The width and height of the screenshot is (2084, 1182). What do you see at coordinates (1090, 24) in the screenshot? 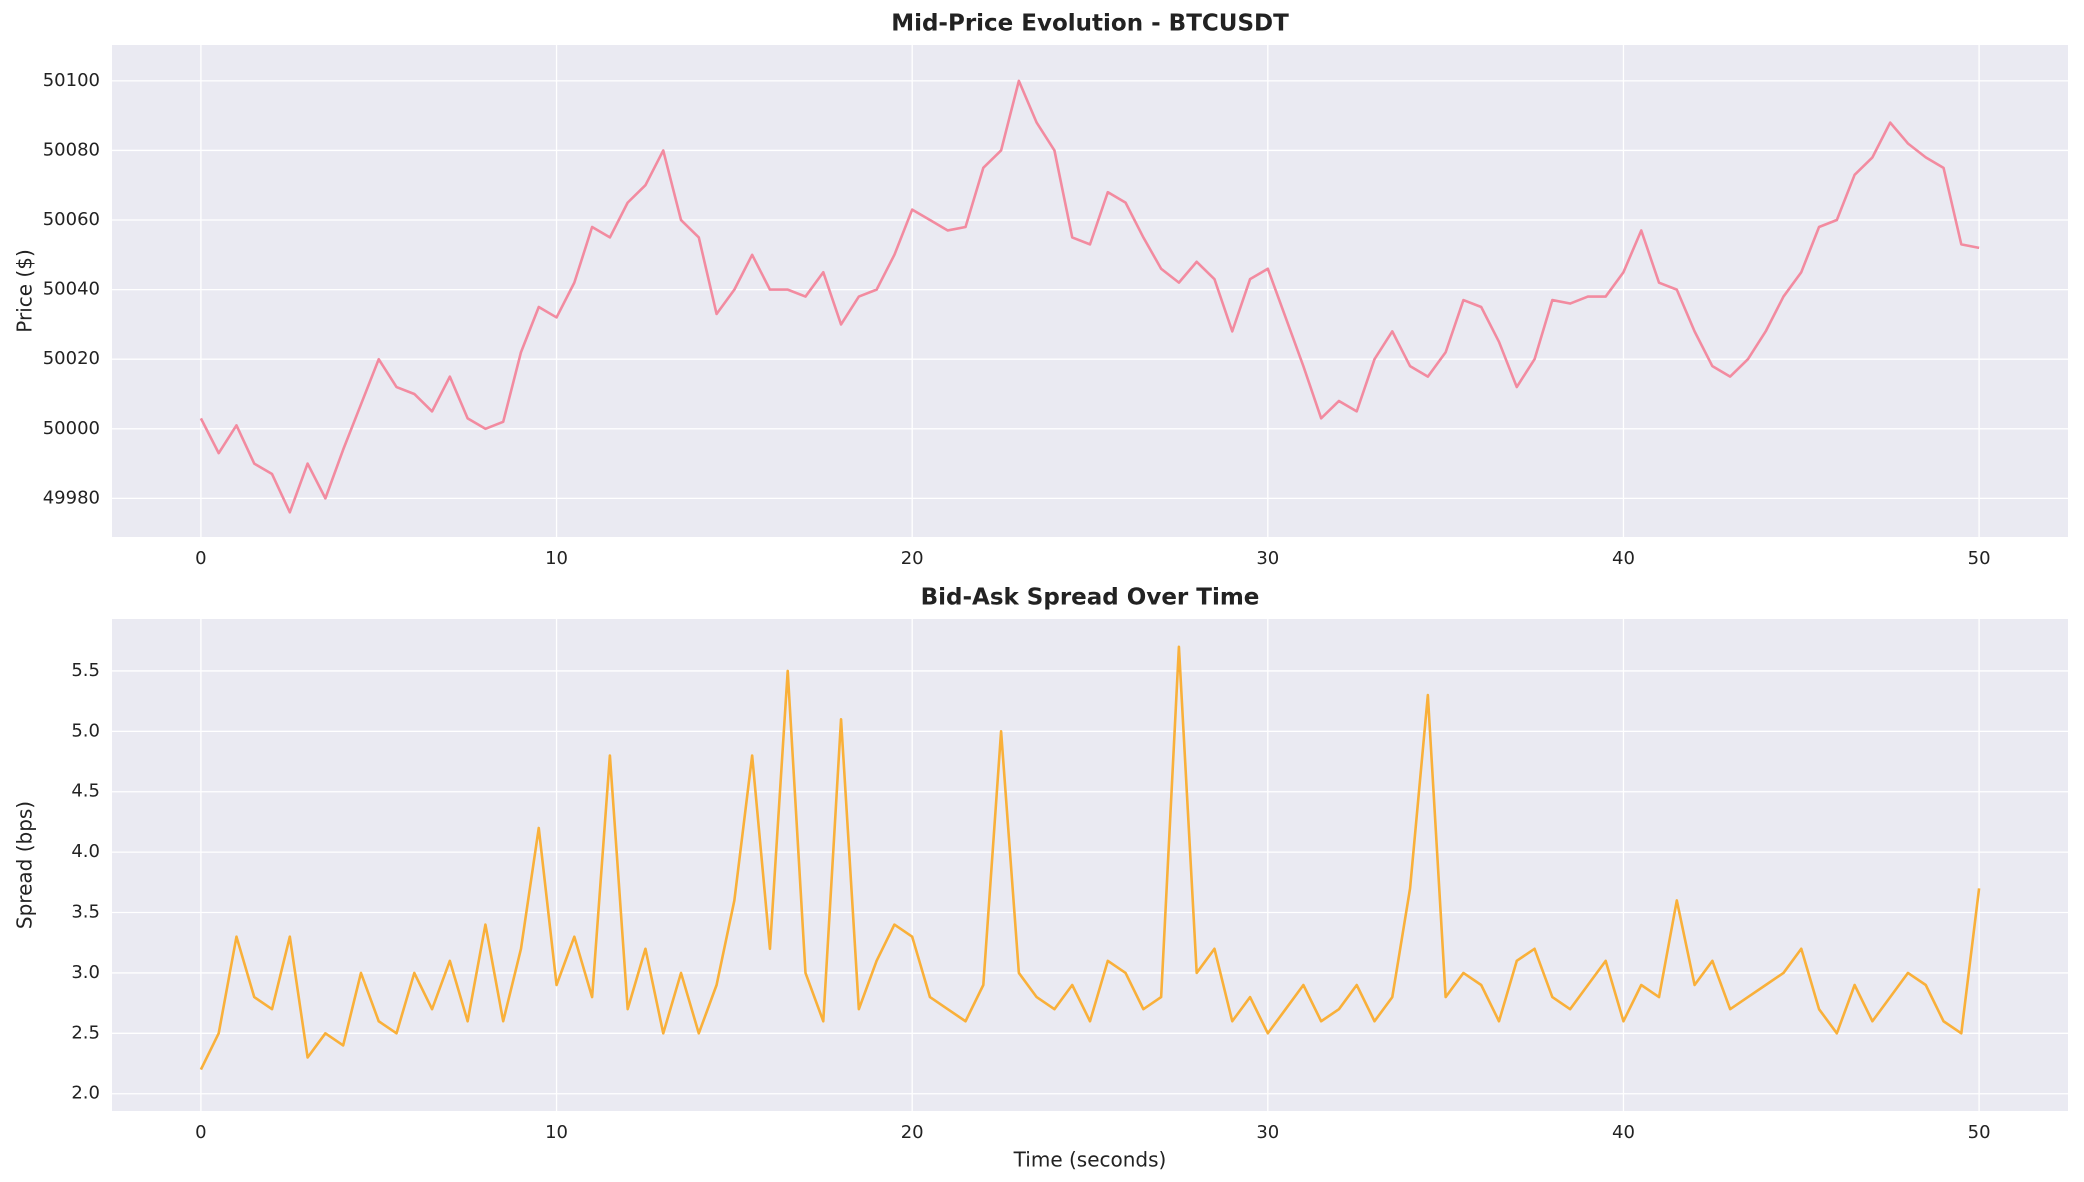
I see `chart-title: Mid-Price Evolution - BTCUSDT` at bounding box center [1090, 24].